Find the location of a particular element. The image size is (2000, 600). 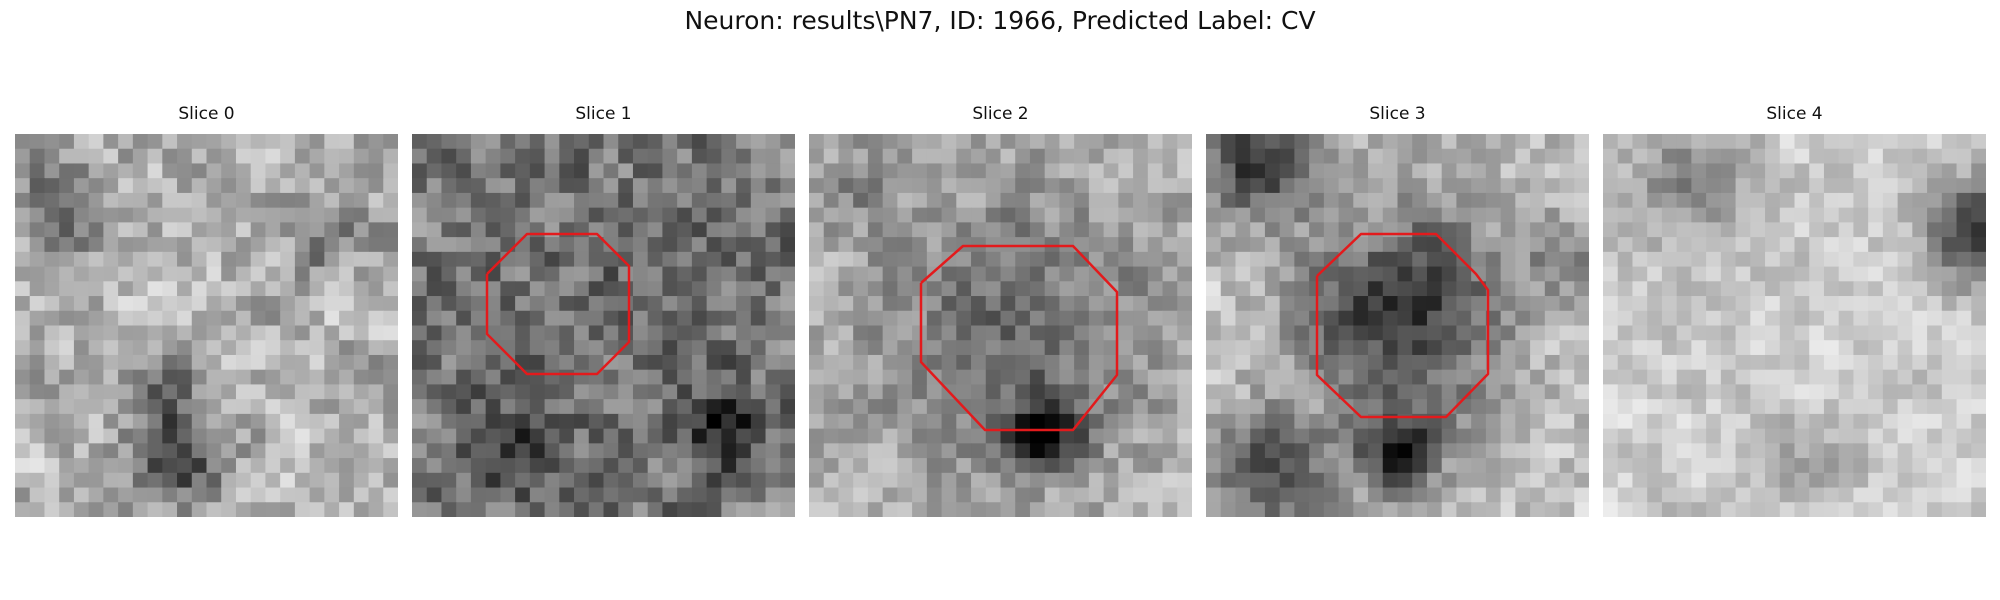

slice-title-4: Slice 4 is located at coordinates (1794, 114).